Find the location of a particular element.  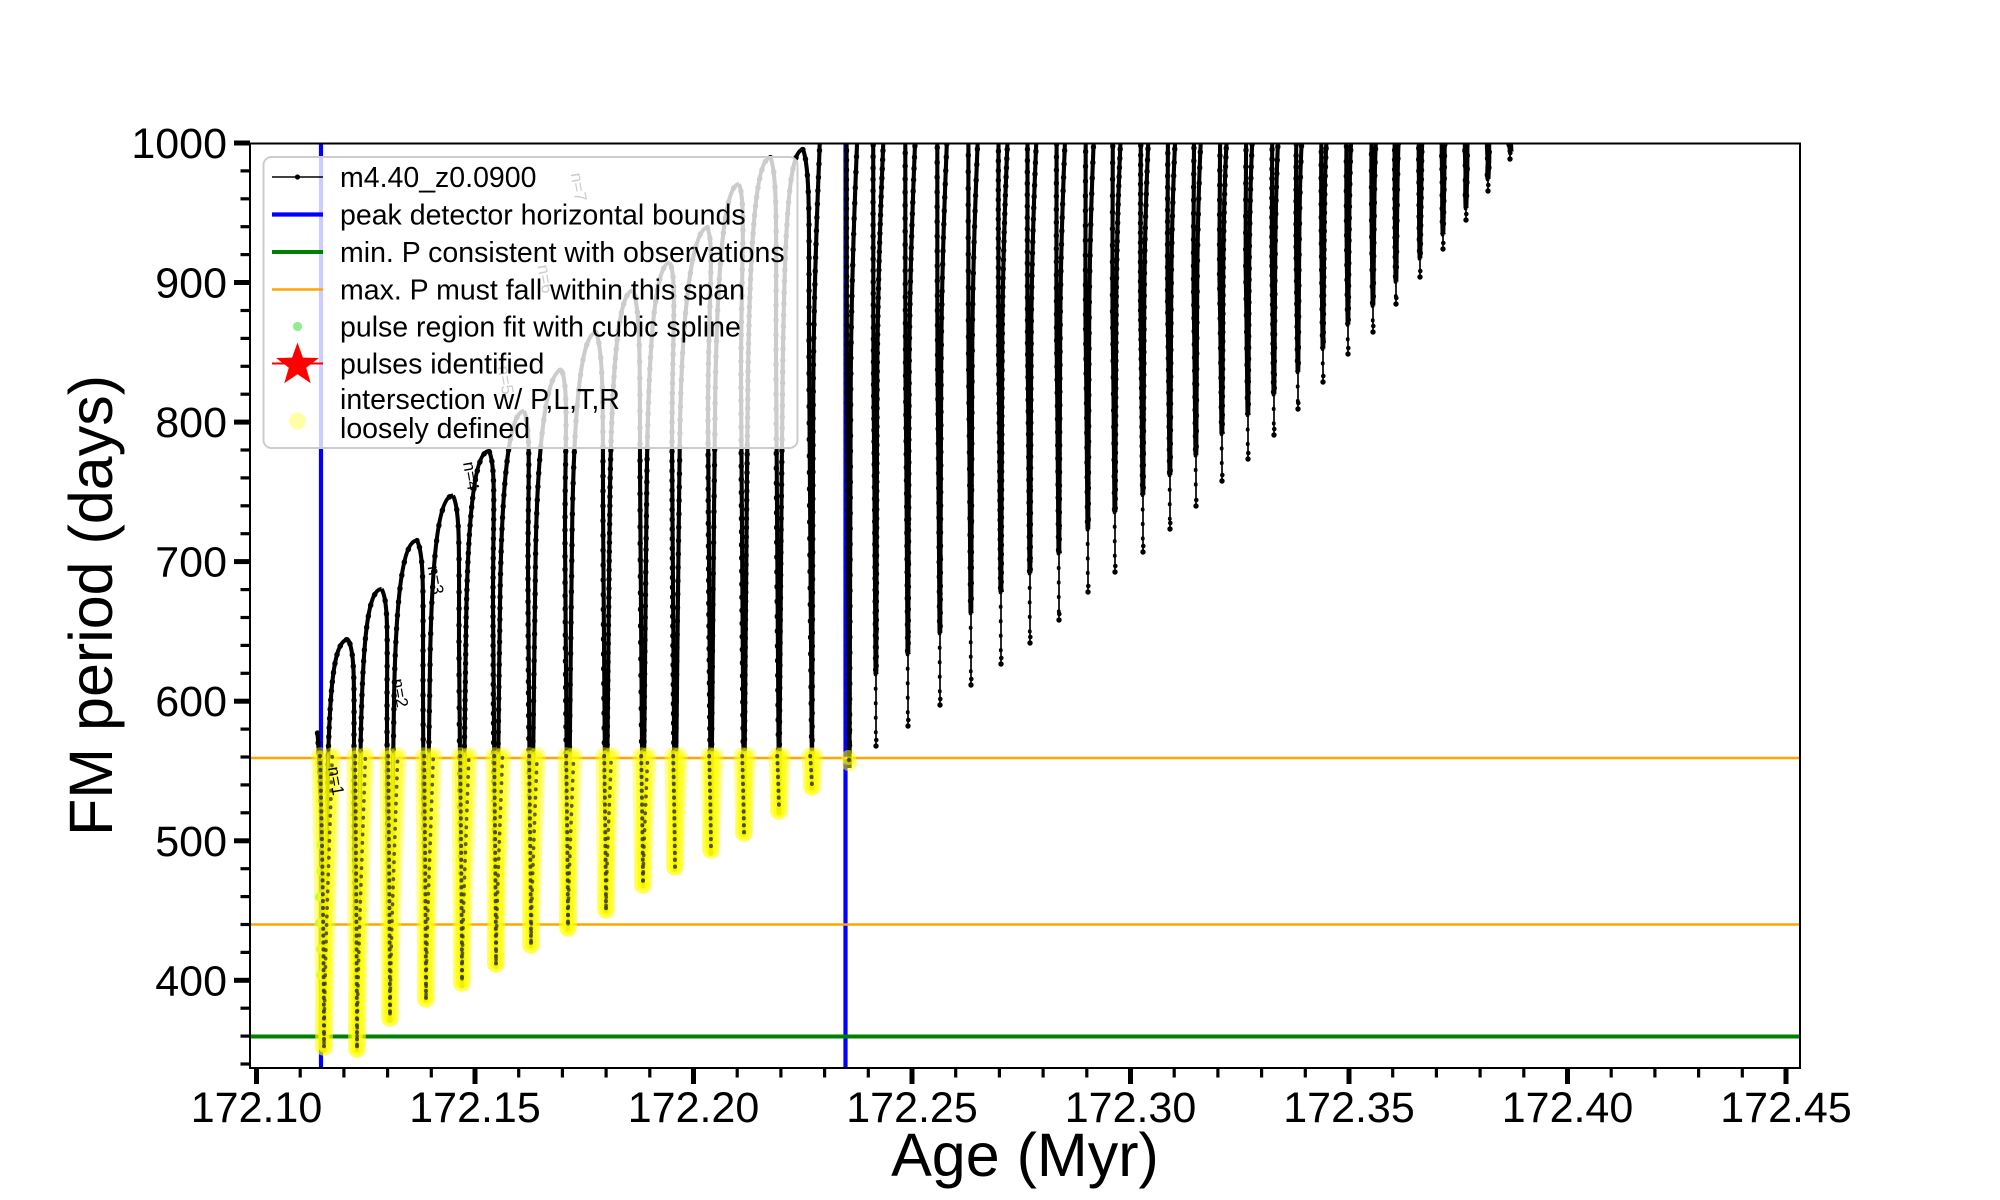

svg-text: n=4 is located at coordinates (471, 476).